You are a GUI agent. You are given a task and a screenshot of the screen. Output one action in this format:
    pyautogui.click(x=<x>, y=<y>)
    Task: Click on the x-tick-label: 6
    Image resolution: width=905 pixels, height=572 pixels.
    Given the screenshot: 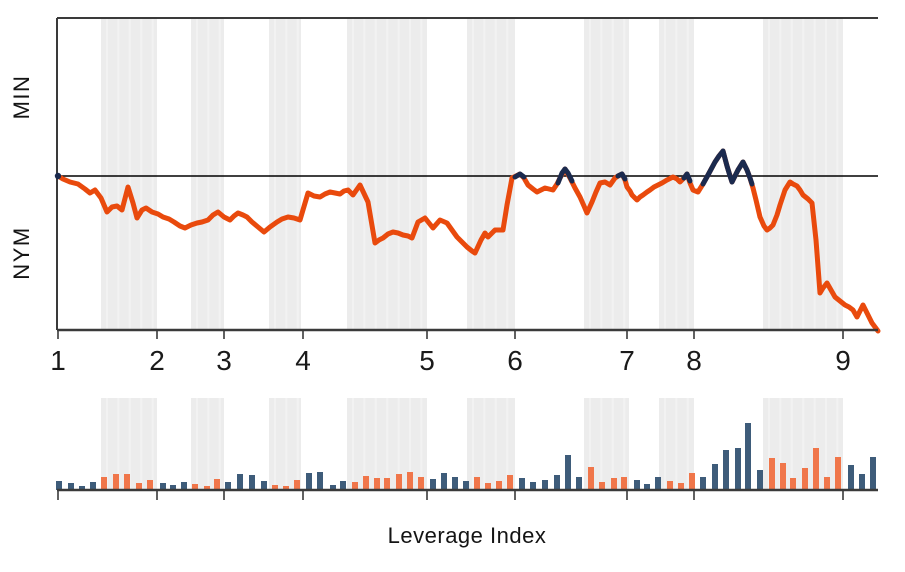 What is the action you would take?
    pyautogui.click(x=515, y=360)
    